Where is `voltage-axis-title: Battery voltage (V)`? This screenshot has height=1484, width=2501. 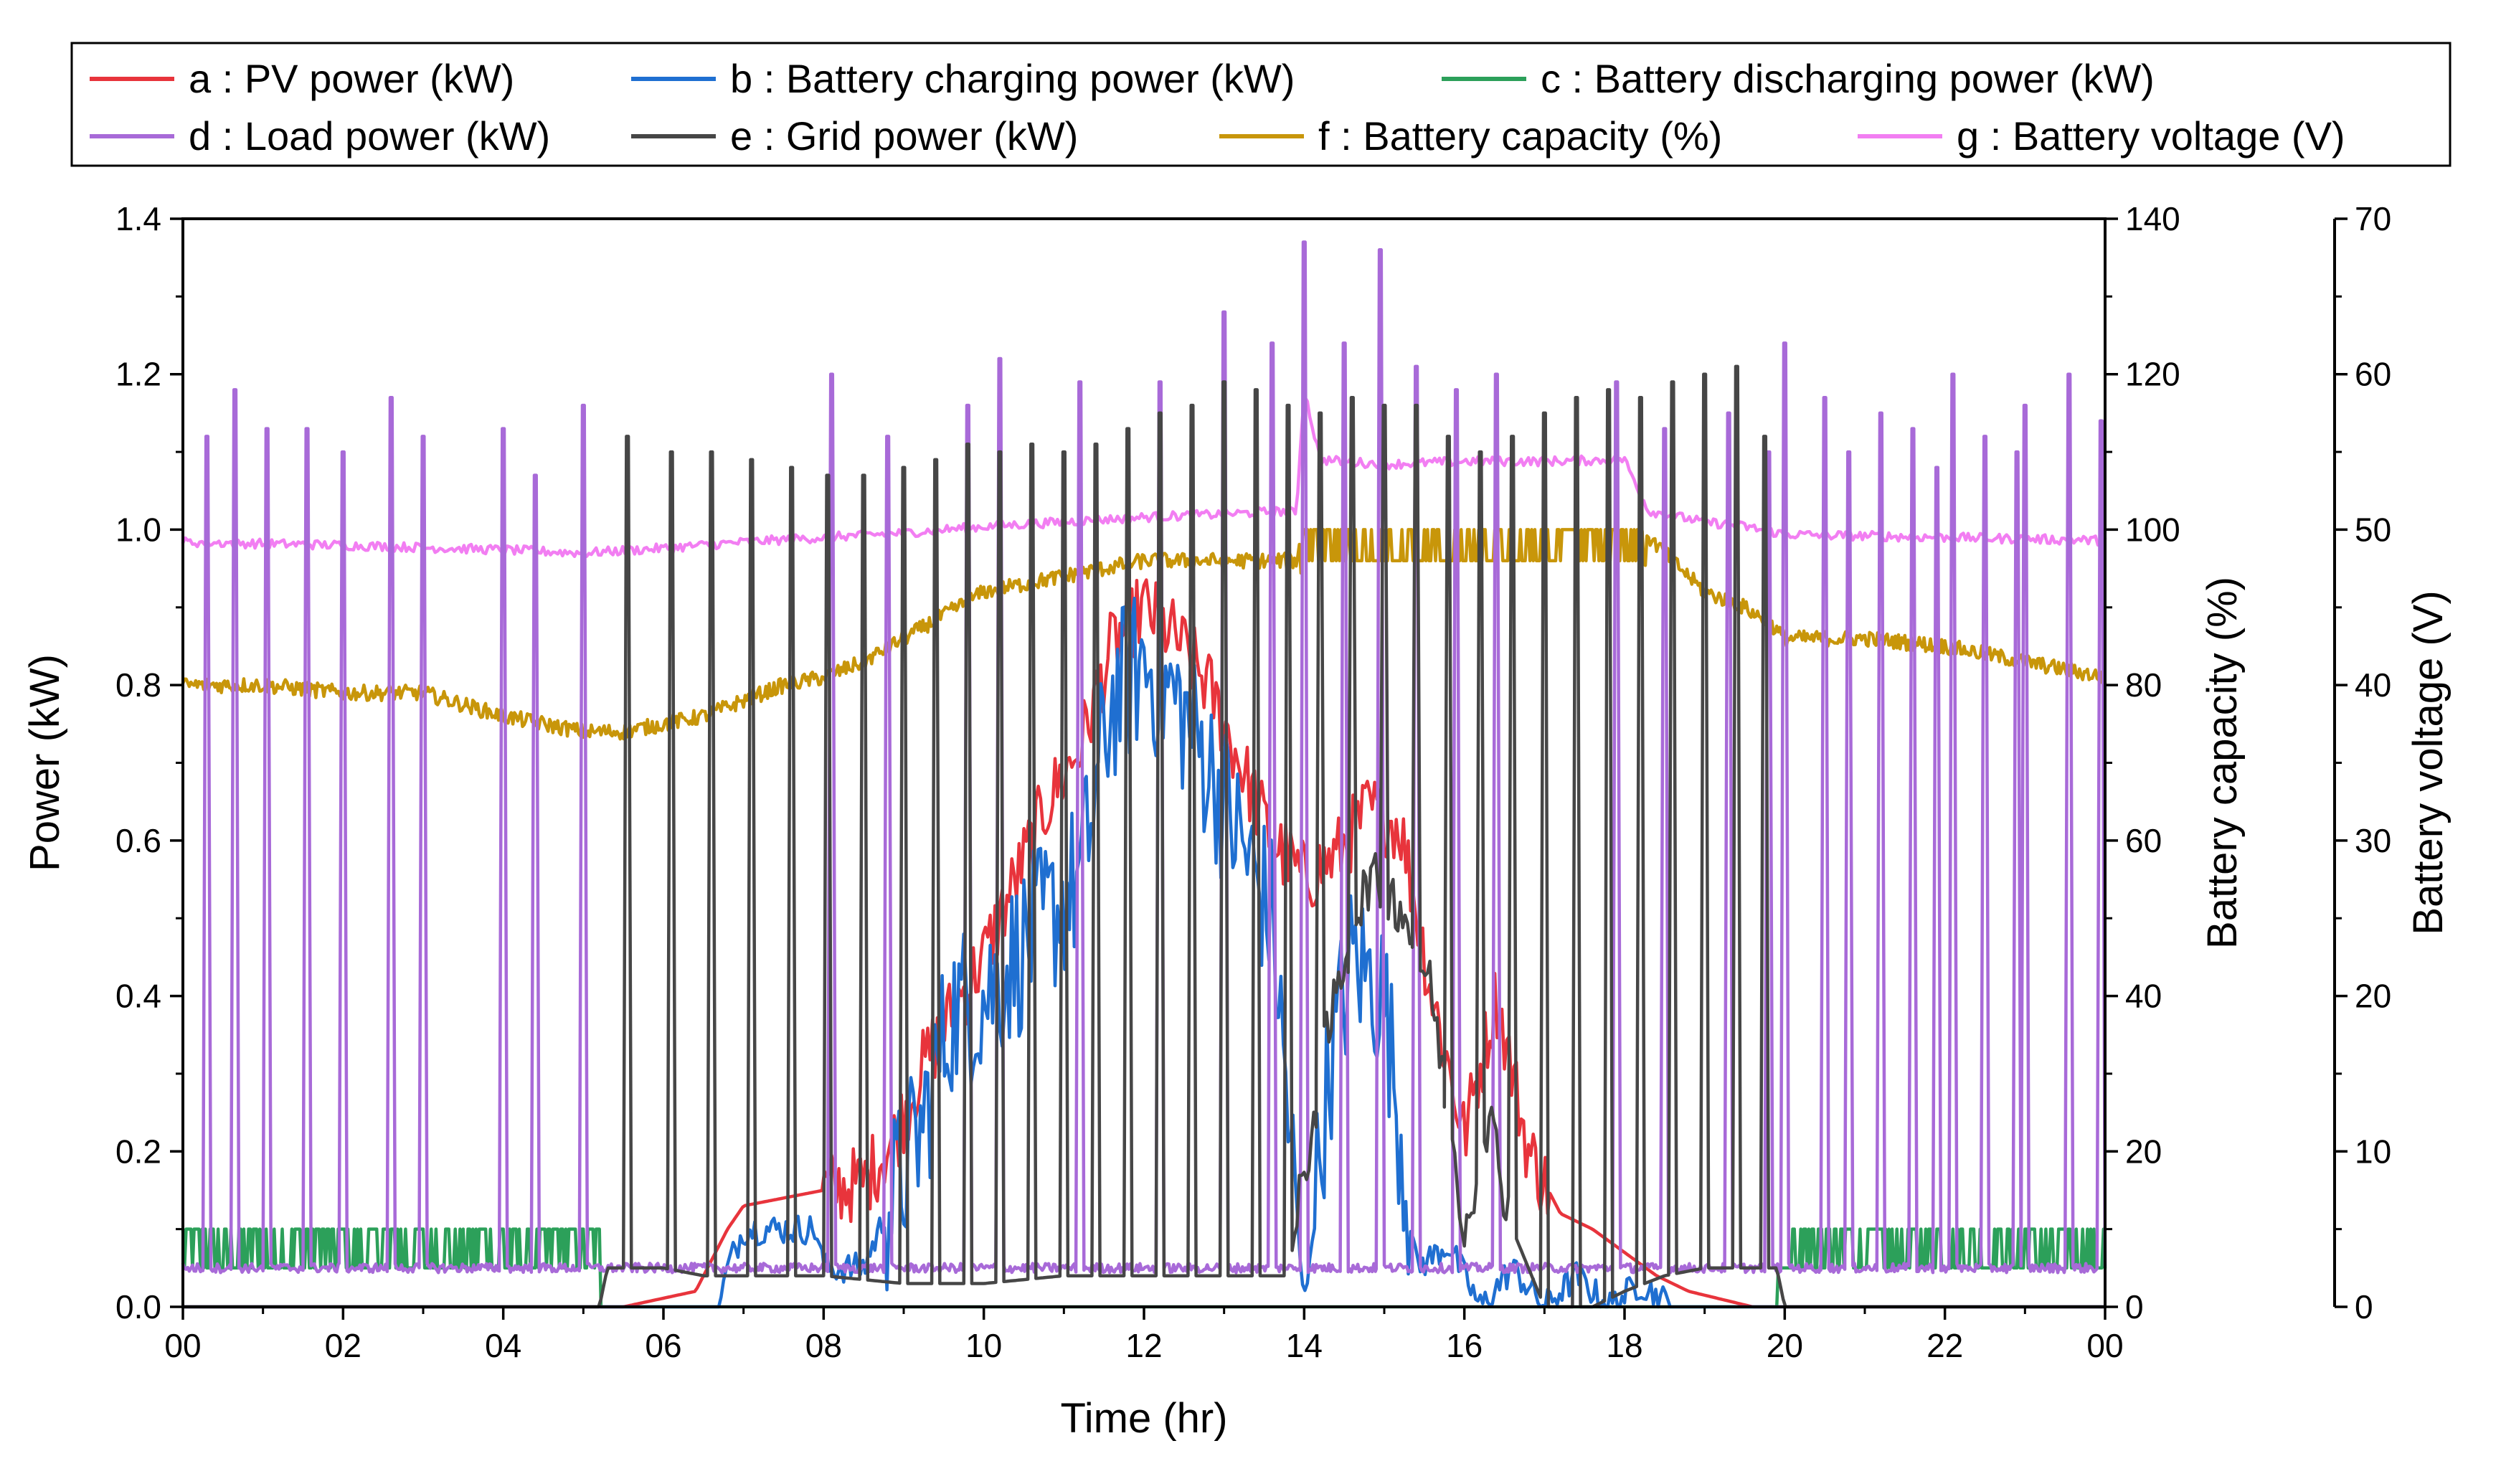
voltage-axis-title: Battery voltage (V) is located at coordinates (2428, 762).